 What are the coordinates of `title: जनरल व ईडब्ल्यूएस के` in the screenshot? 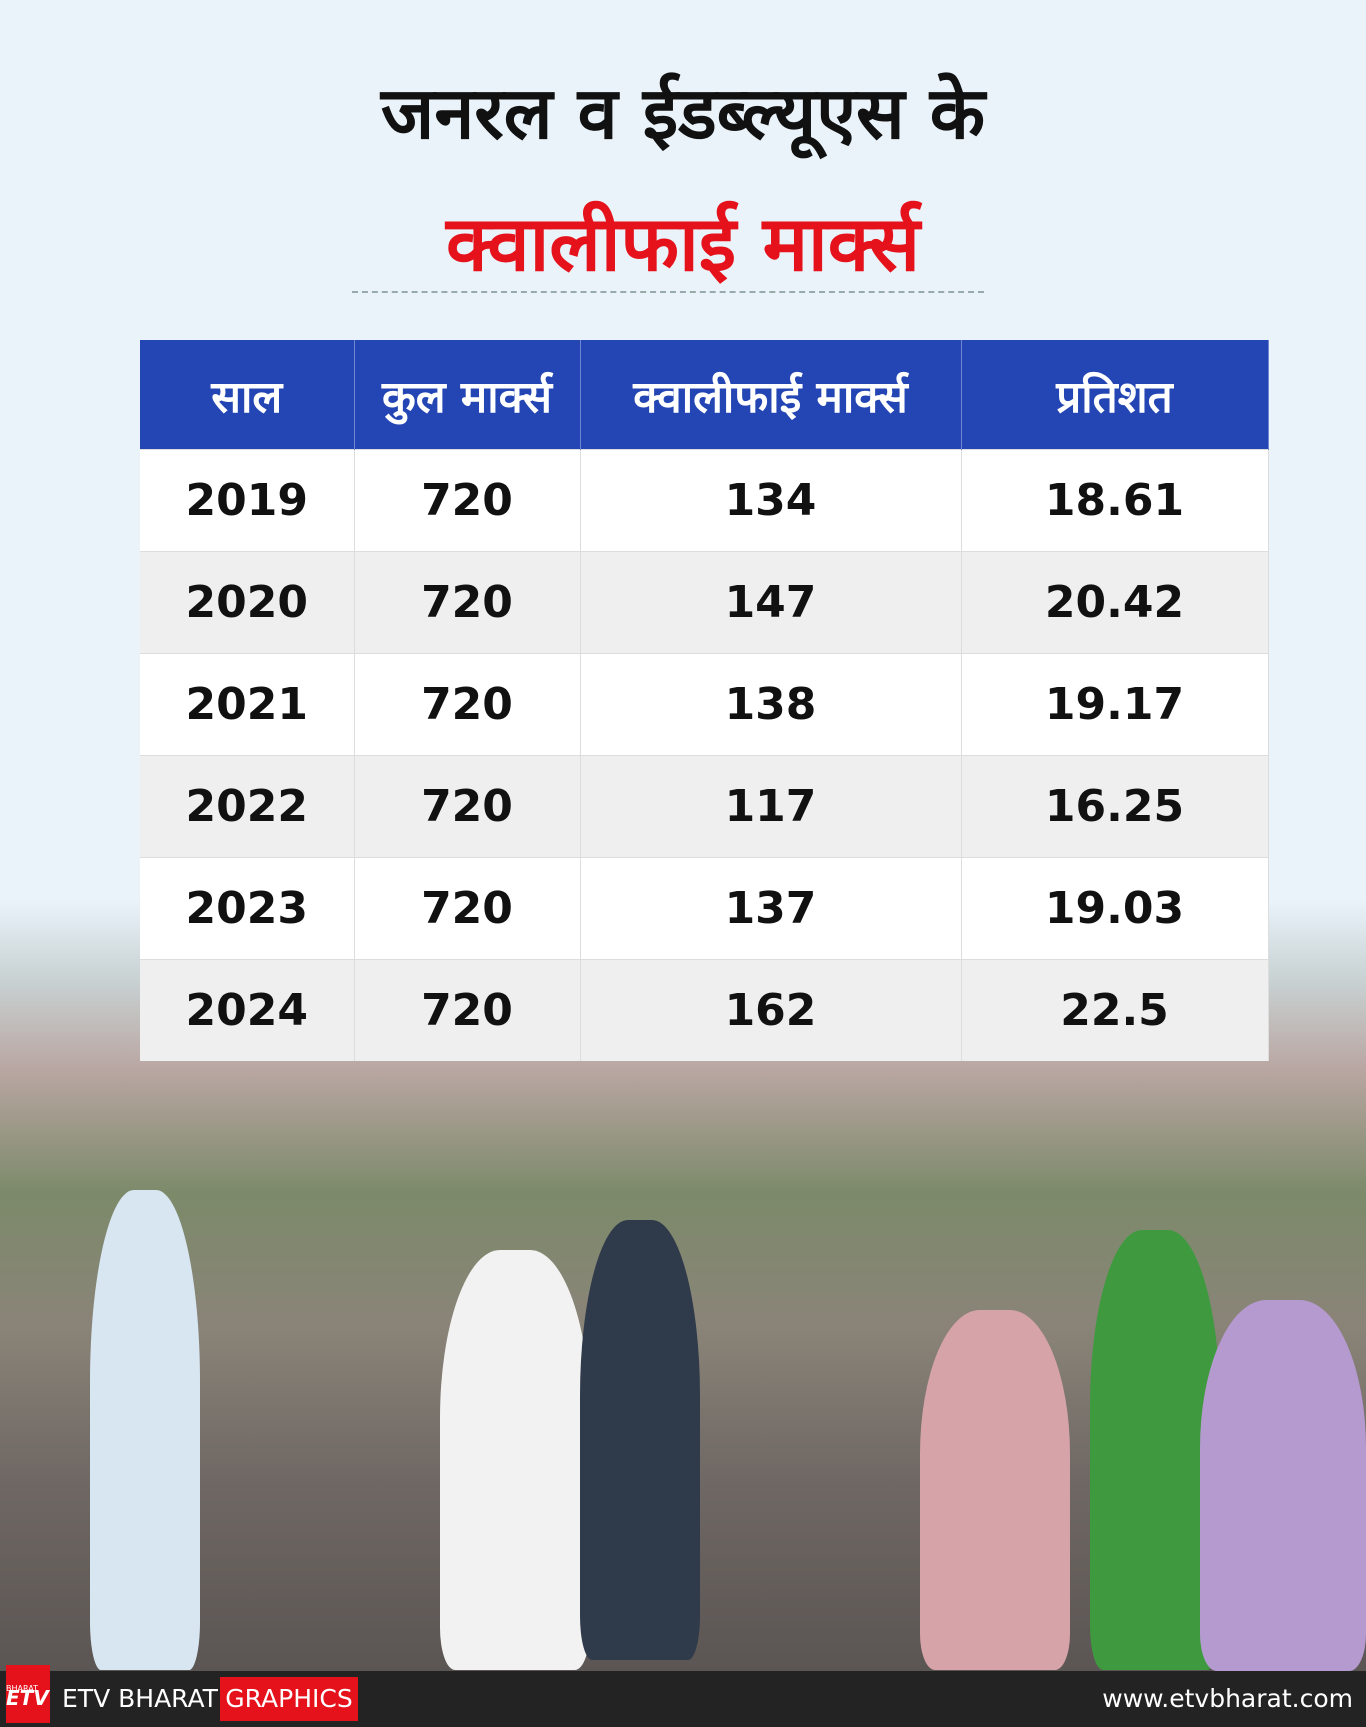 It's located at (683, 113).